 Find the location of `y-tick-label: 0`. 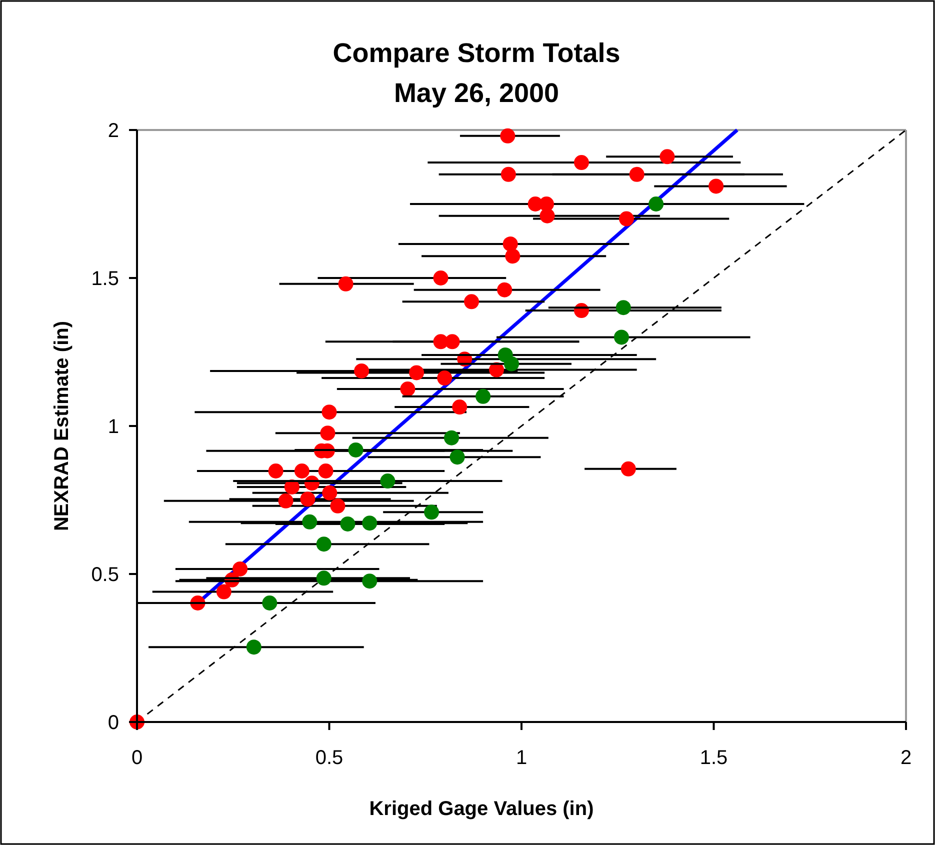

y-tick-label: 0 is located at coordinates (113, 723).